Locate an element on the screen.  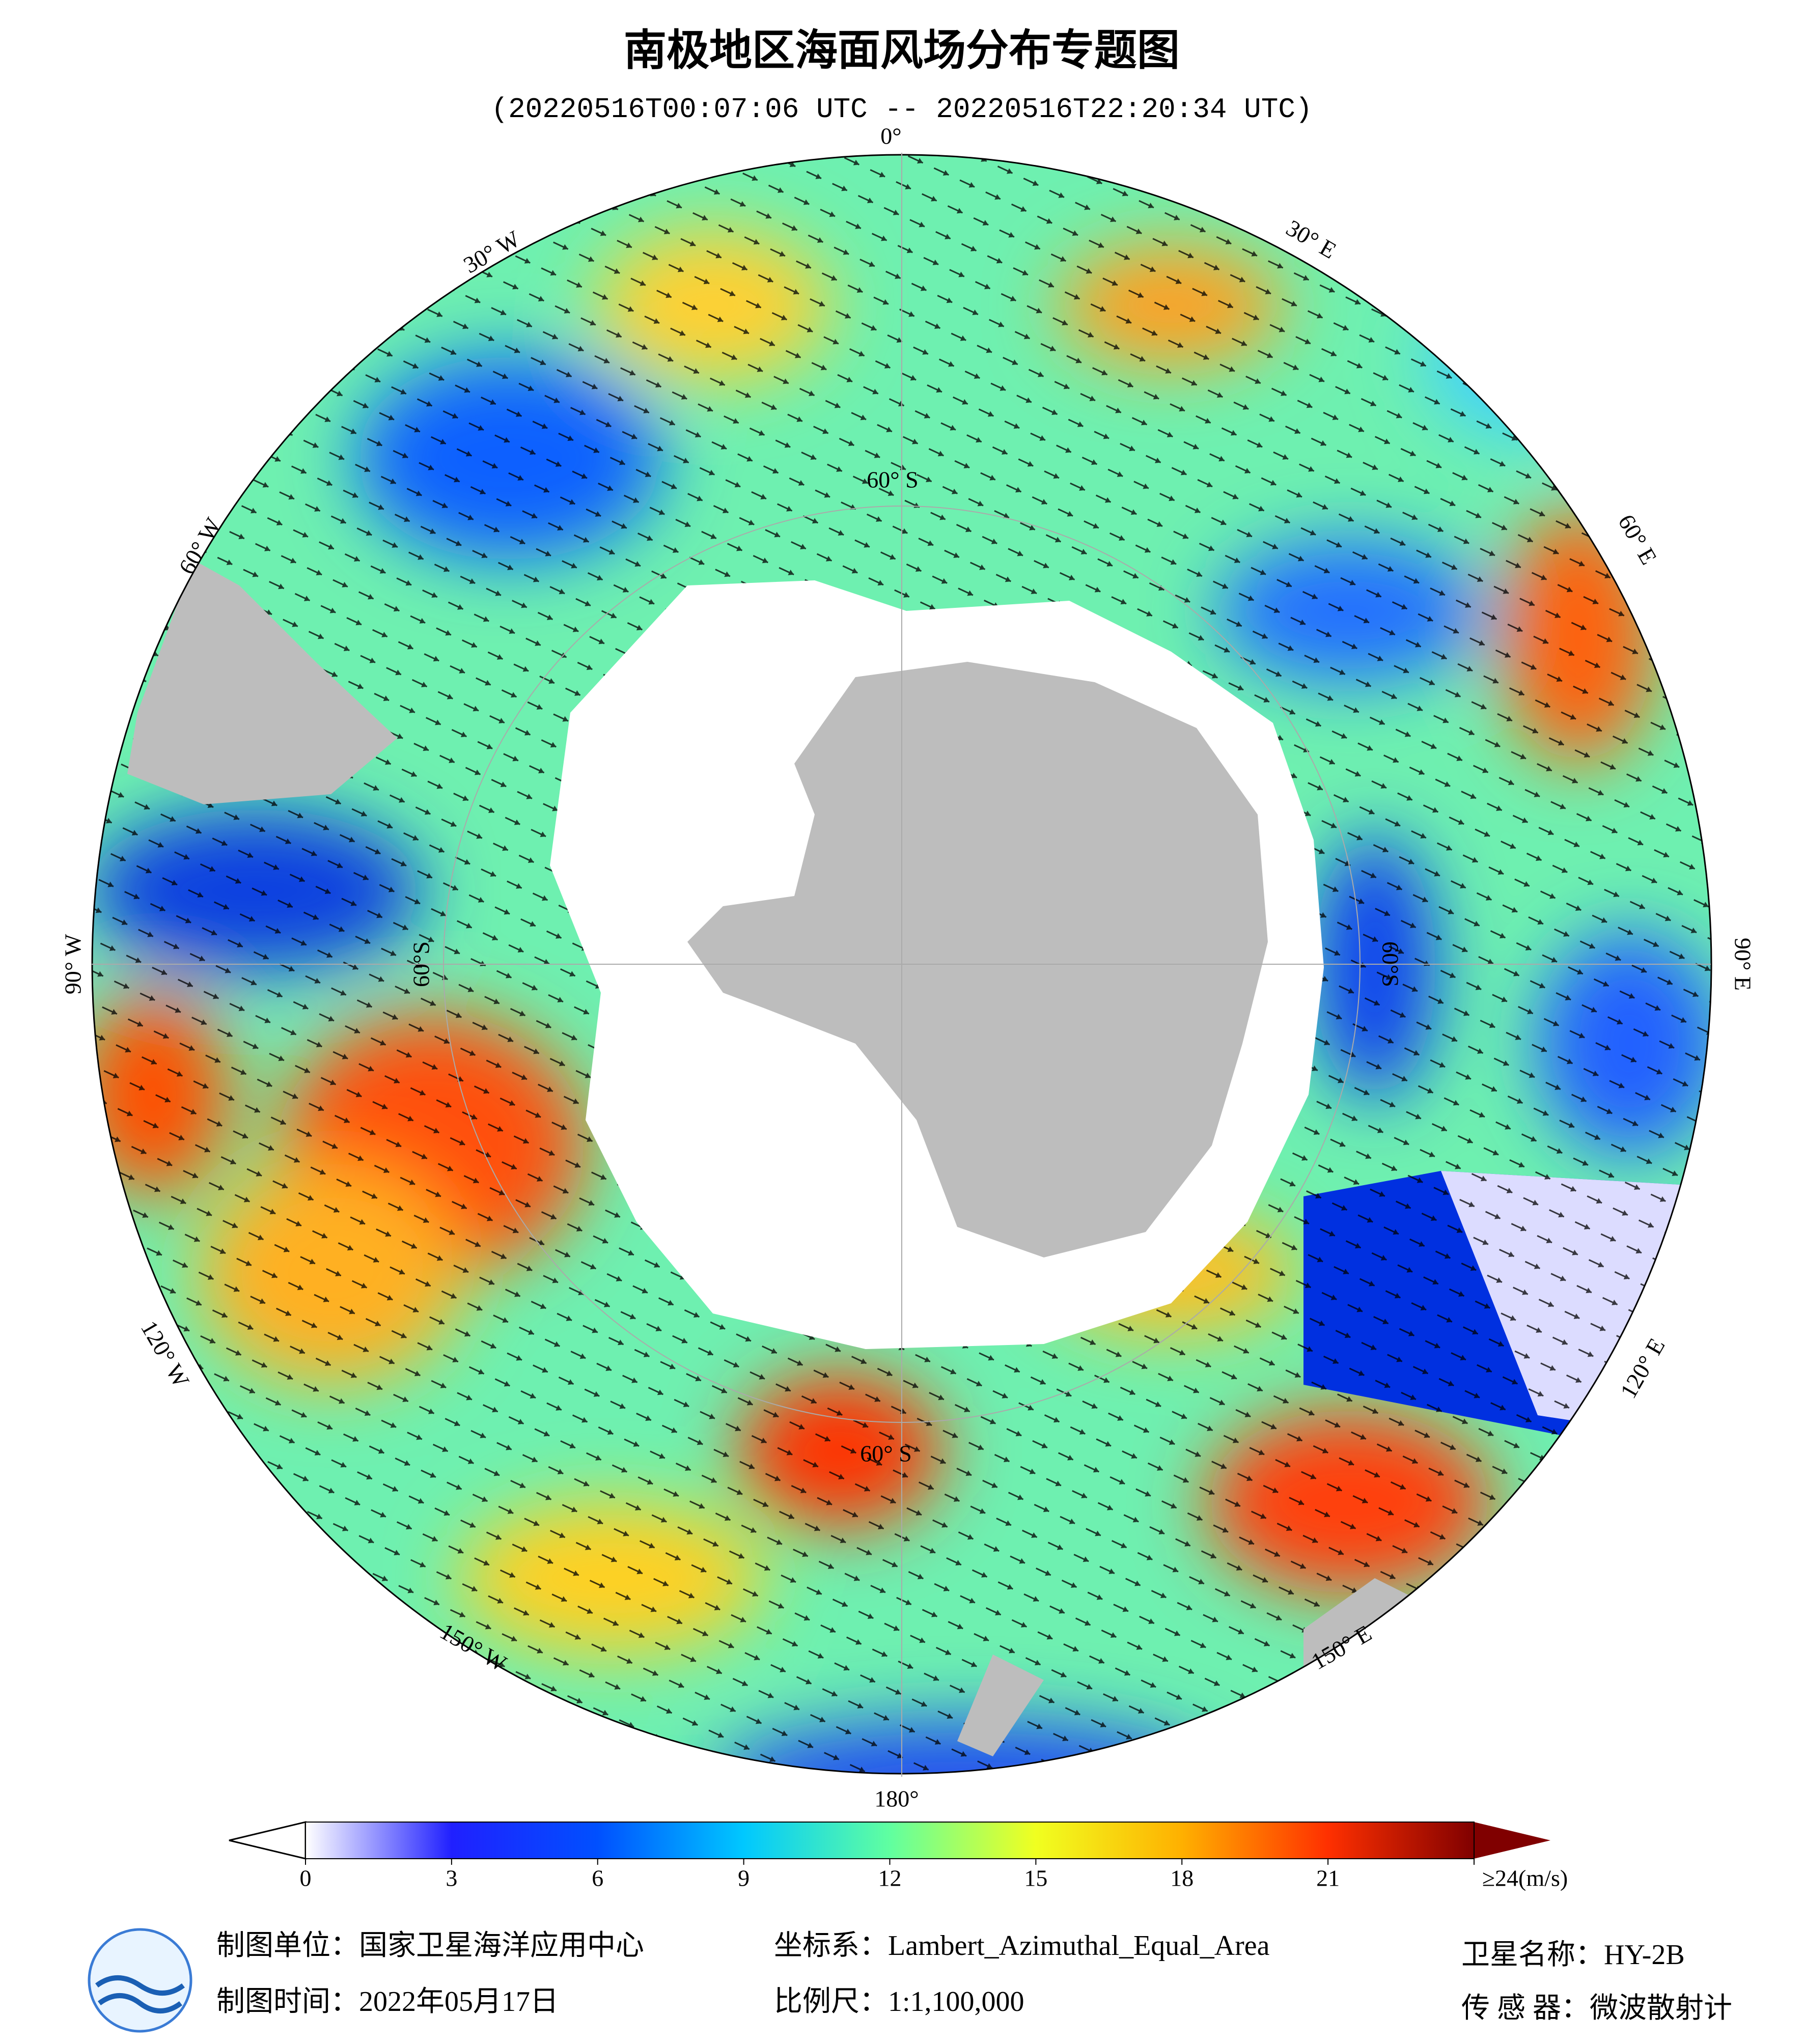
longitude-label: 0° is located at coordinates (890, 136).